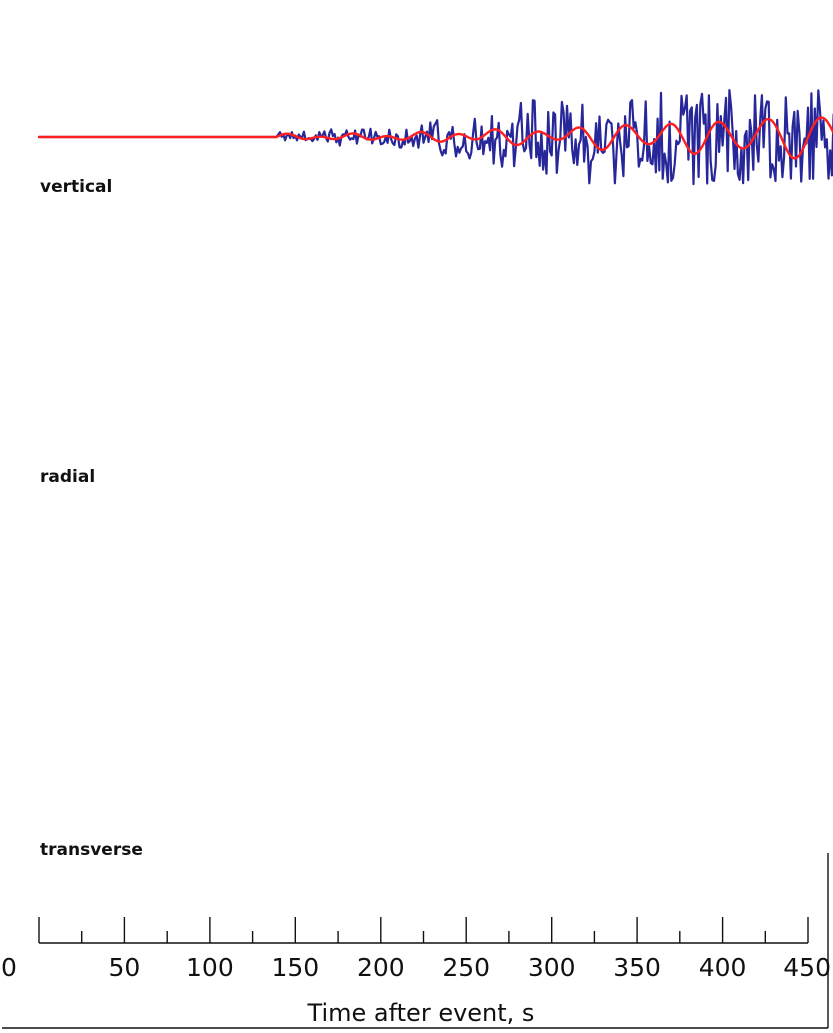 The width and height of the screenshot is (833, 1033). I want to click on x-tick-label: 50, so click(124, 967).